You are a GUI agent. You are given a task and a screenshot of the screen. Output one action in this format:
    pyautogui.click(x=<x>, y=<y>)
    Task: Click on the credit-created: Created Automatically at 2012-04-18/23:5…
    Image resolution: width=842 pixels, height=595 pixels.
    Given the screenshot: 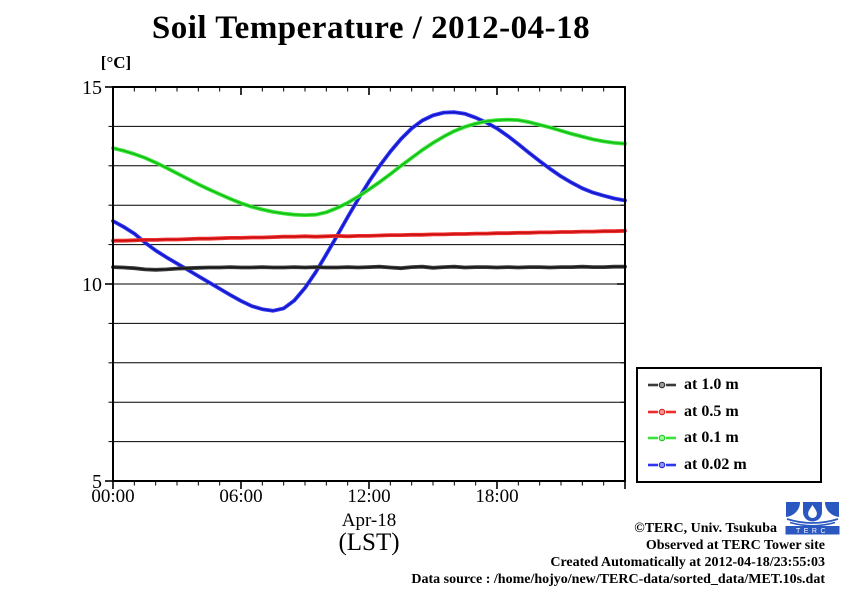 What is the action you would take?
    pyautogui.click(x=687, y=562)
    